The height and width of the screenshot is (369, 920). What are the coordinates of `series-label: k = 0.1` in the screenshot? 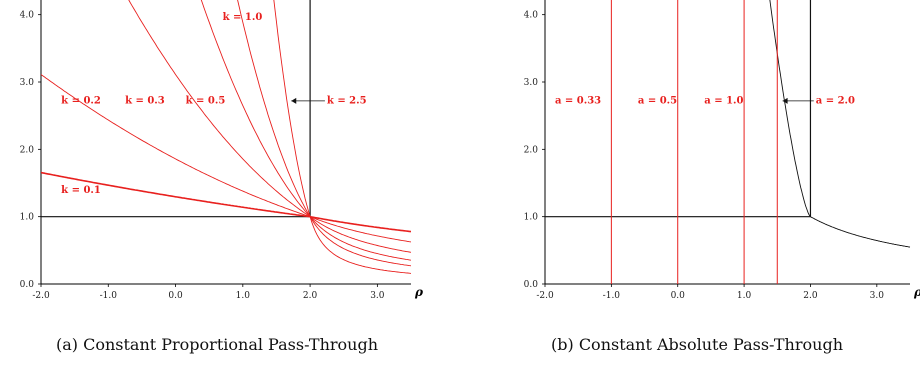 It's located at (81, 190).